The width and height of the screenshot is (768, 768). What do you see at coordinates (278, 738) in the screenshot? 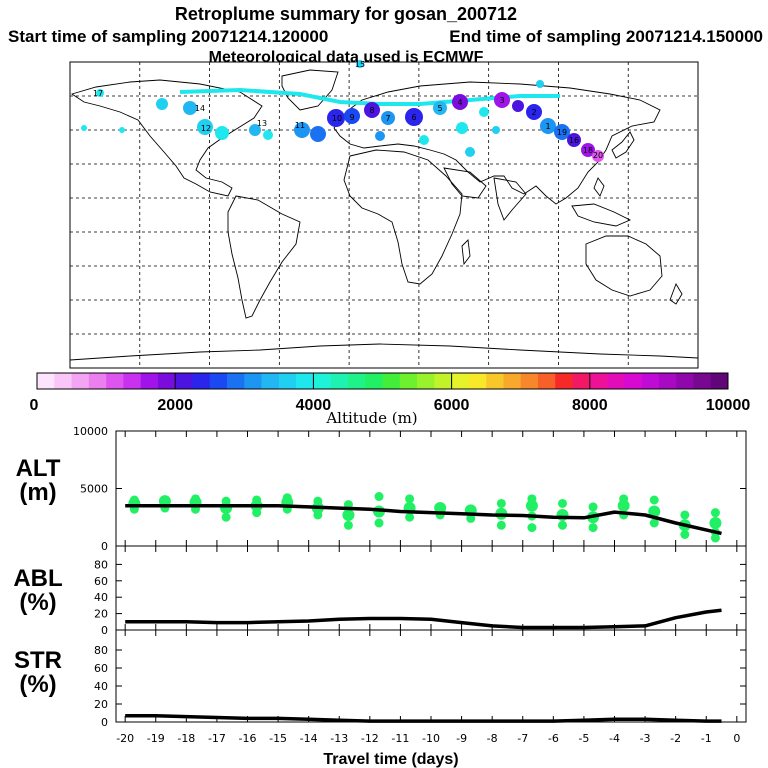
I see `x-tick-label: -15` at bounding box center [278, 738].